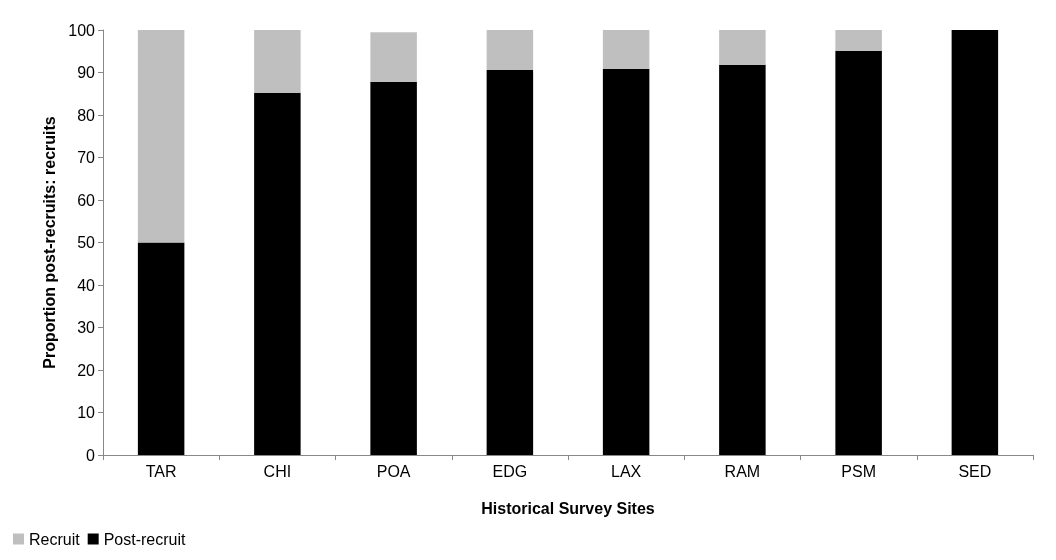 The height and width of the screenshot is (560, 1056). What do you see at coordinates (161, 471) in the screenshot?
I see `x-tick-label: TAR` at bounding box center [161, 471].